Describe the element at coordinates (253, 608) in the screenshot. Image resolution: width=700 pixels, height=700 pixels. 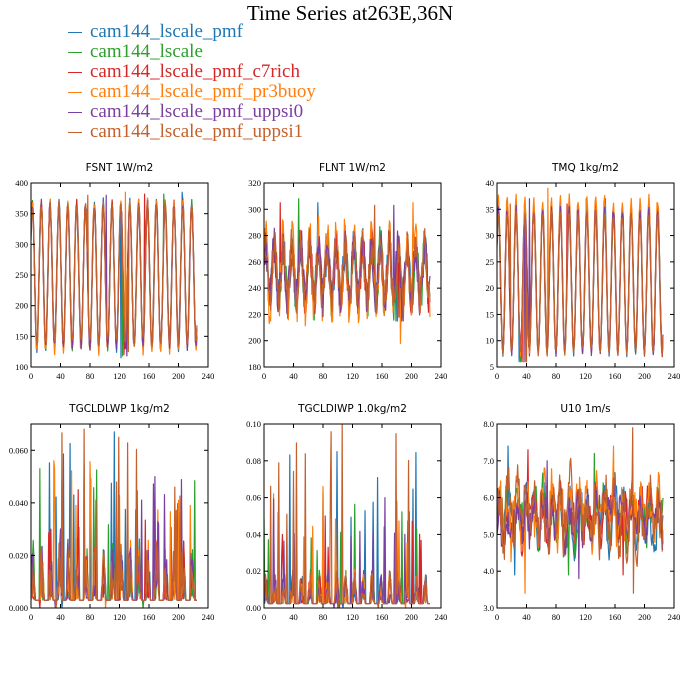
I see `y-tick-label: 0.00` at that location.